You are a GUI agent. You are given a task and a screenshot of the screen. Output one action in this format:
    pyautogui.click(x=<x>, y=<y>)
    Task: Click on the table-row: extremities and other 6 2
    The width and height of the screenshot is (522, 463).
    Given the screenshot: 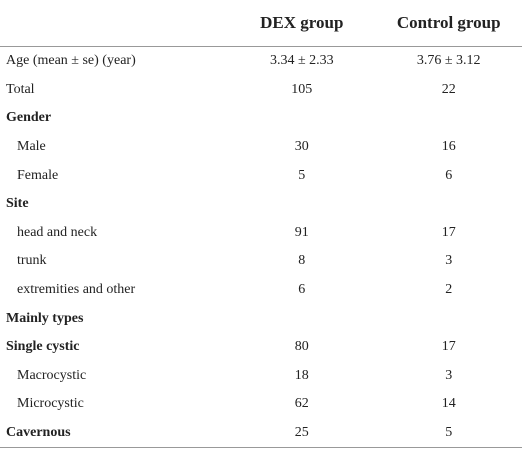 What is the action you would take?
    pyautogui.click(x=261, y=290)
    